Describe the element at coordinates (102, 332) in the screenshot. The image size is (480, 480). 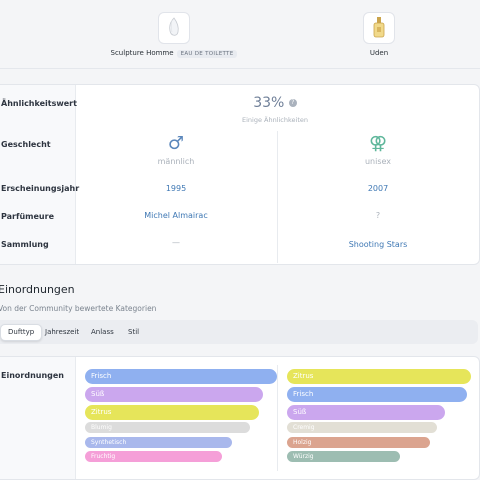
I see `tab-anlass: Anlass` at that location.